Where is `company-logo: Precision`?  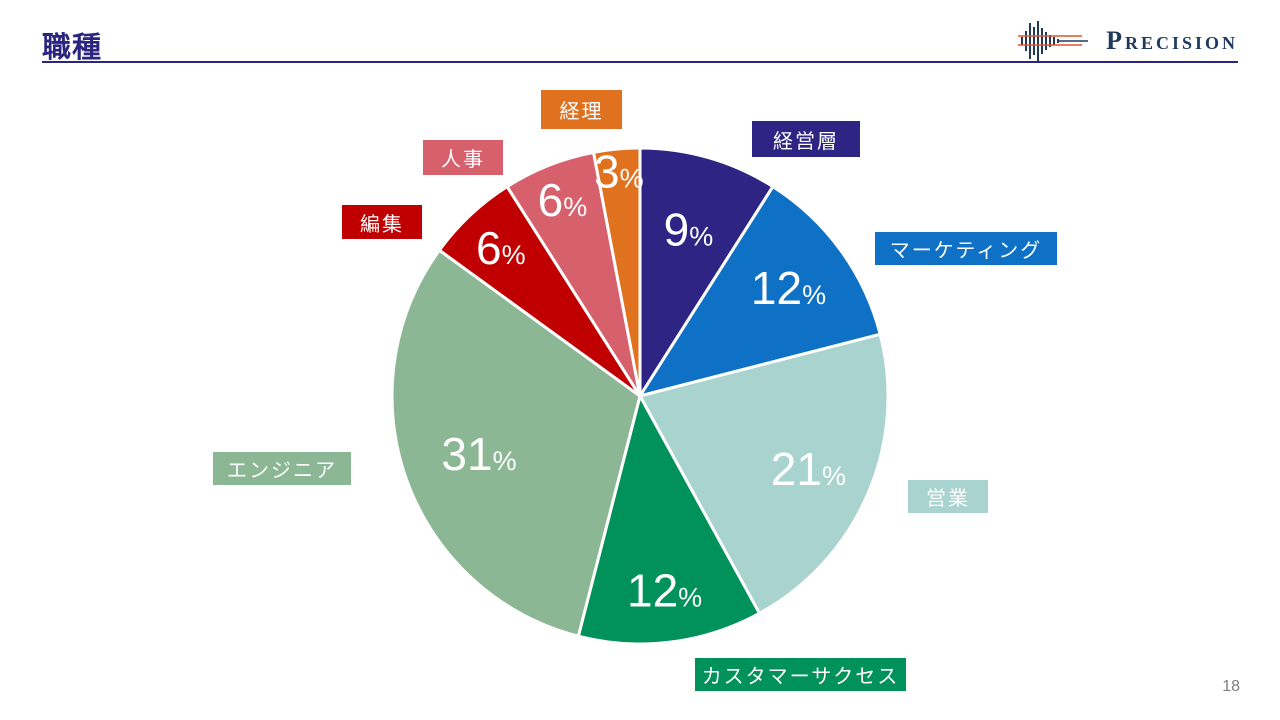
company-logo: Precision is located at coordinates (1128, 41).